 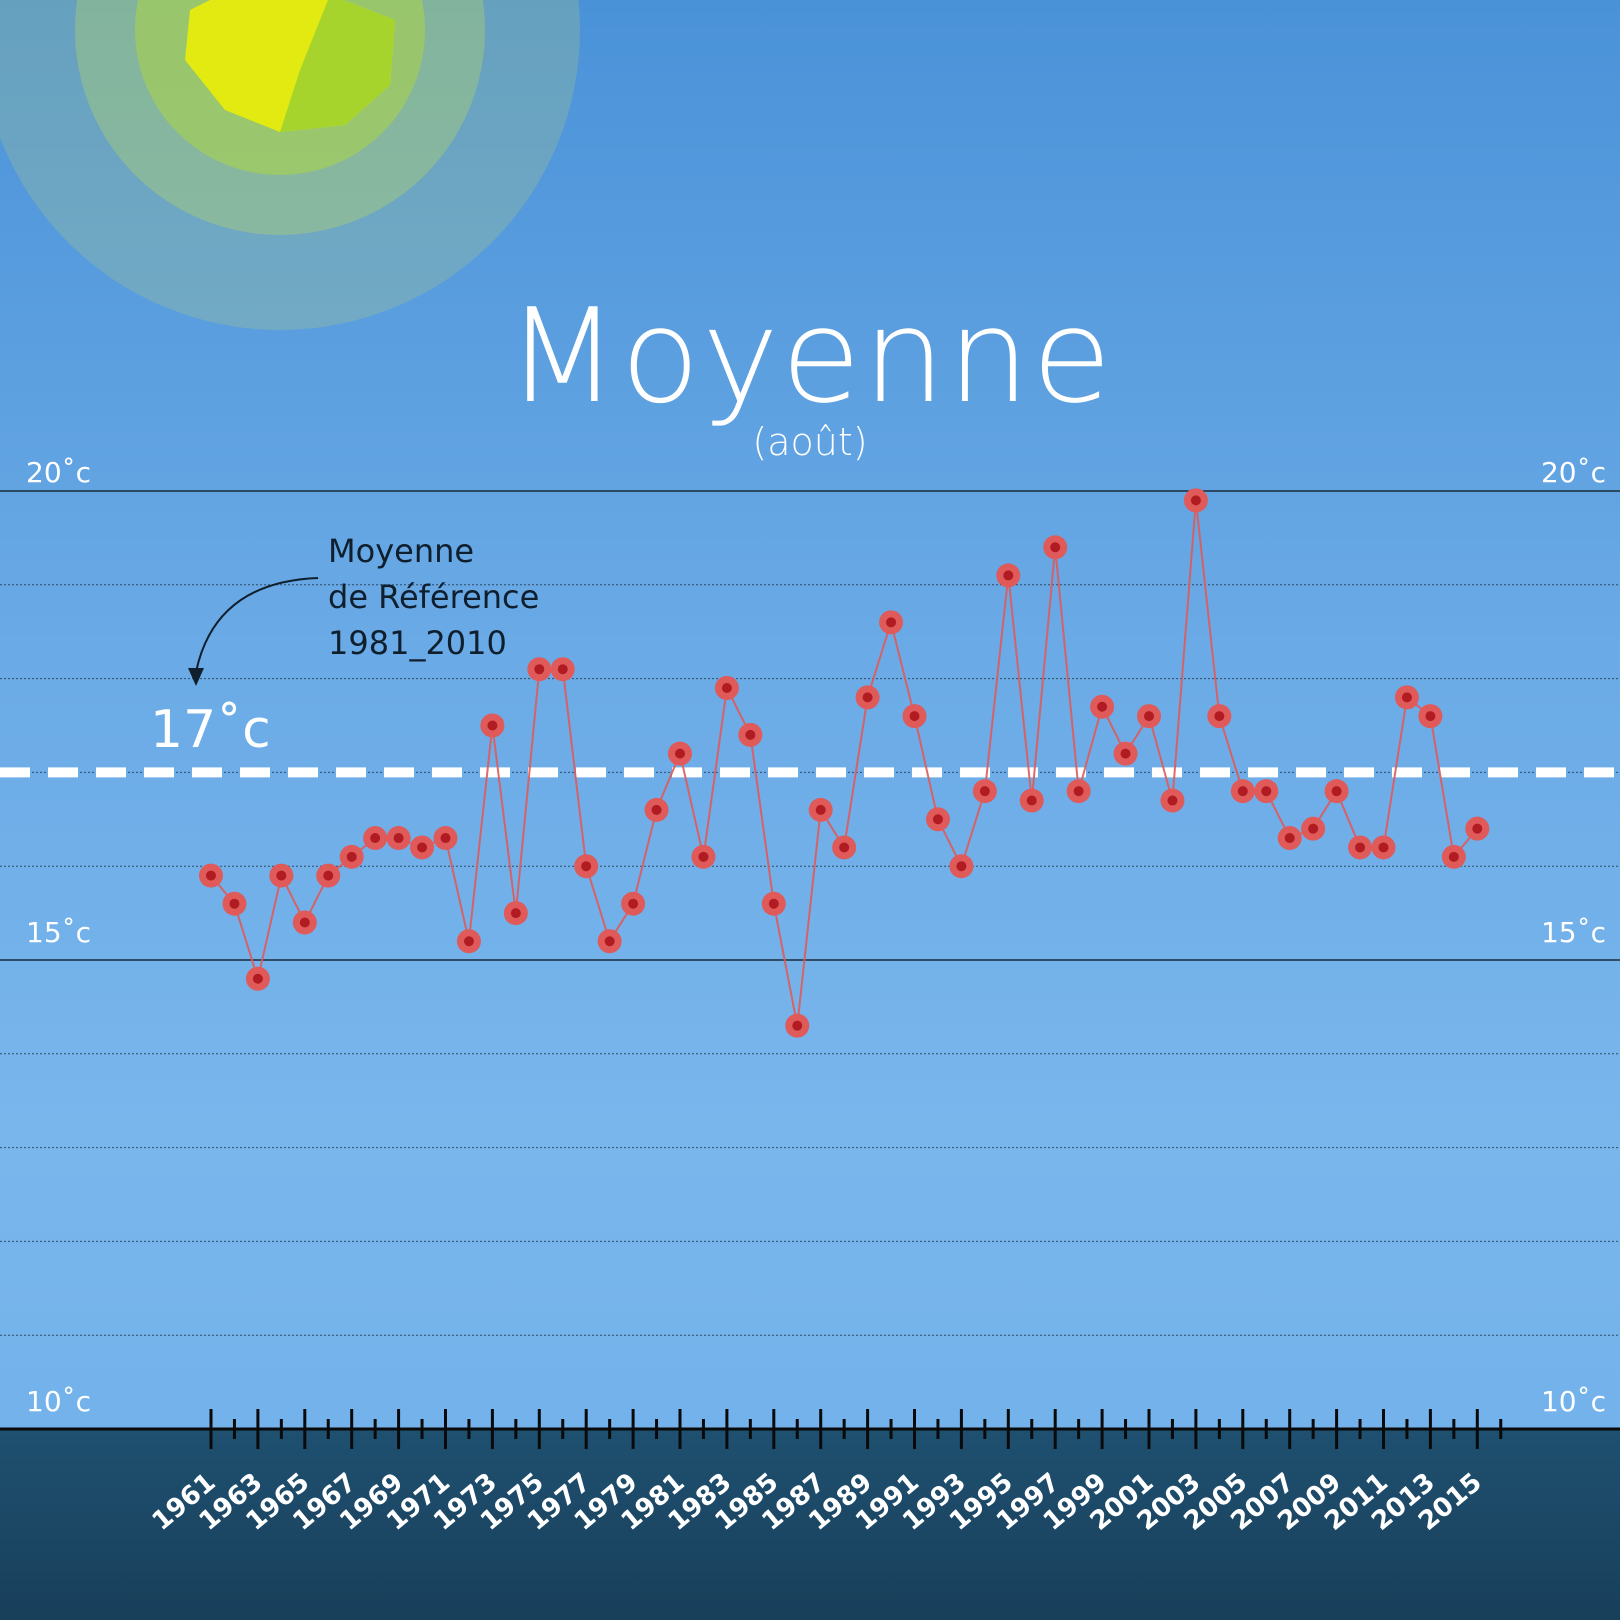 I want to click on y-label-15-right: 15˚c, so click(x=1573, y=932).